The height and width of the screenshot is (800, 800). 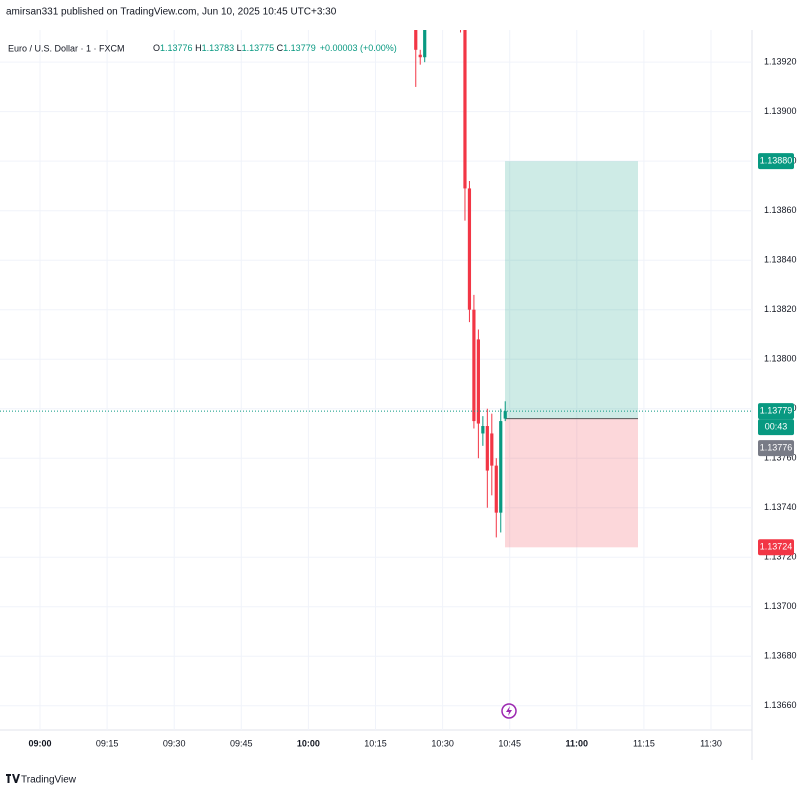 I want to click on y-tick-label: 1.13700, so click(x=780, y=606).